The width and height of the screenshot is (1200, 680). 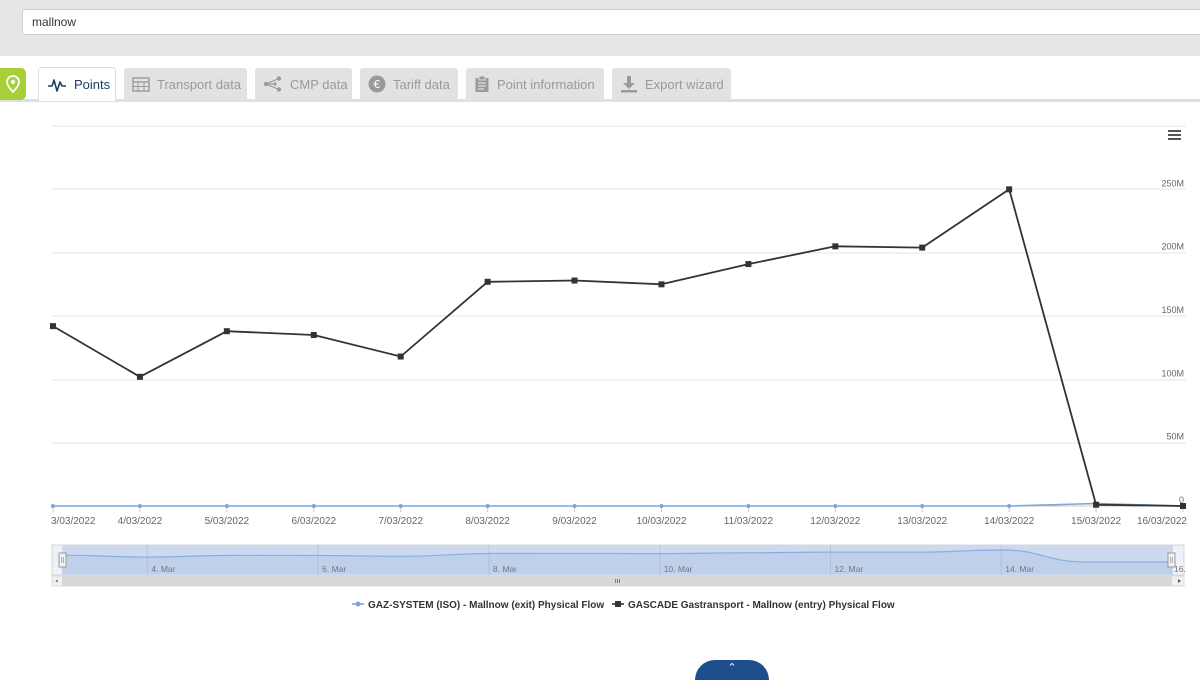 I want to click on y-tick-label: 0, so click(x=1181, y=500).